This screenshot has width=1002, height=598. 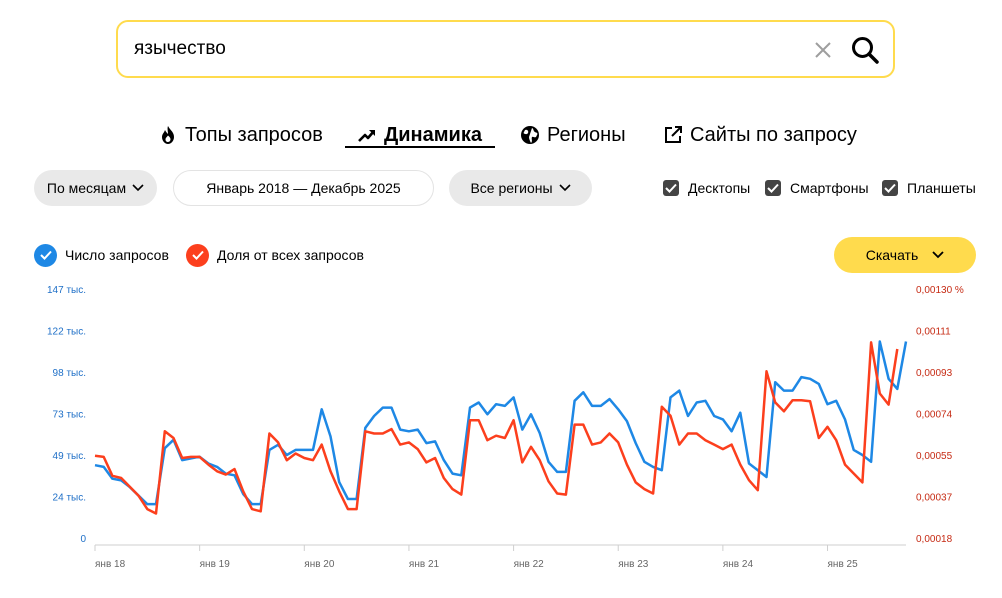 What do you see at coordinates (254, 134) in the screenshot?
I see `tab-label: Топы запросов` at bounding box center [254, 134].